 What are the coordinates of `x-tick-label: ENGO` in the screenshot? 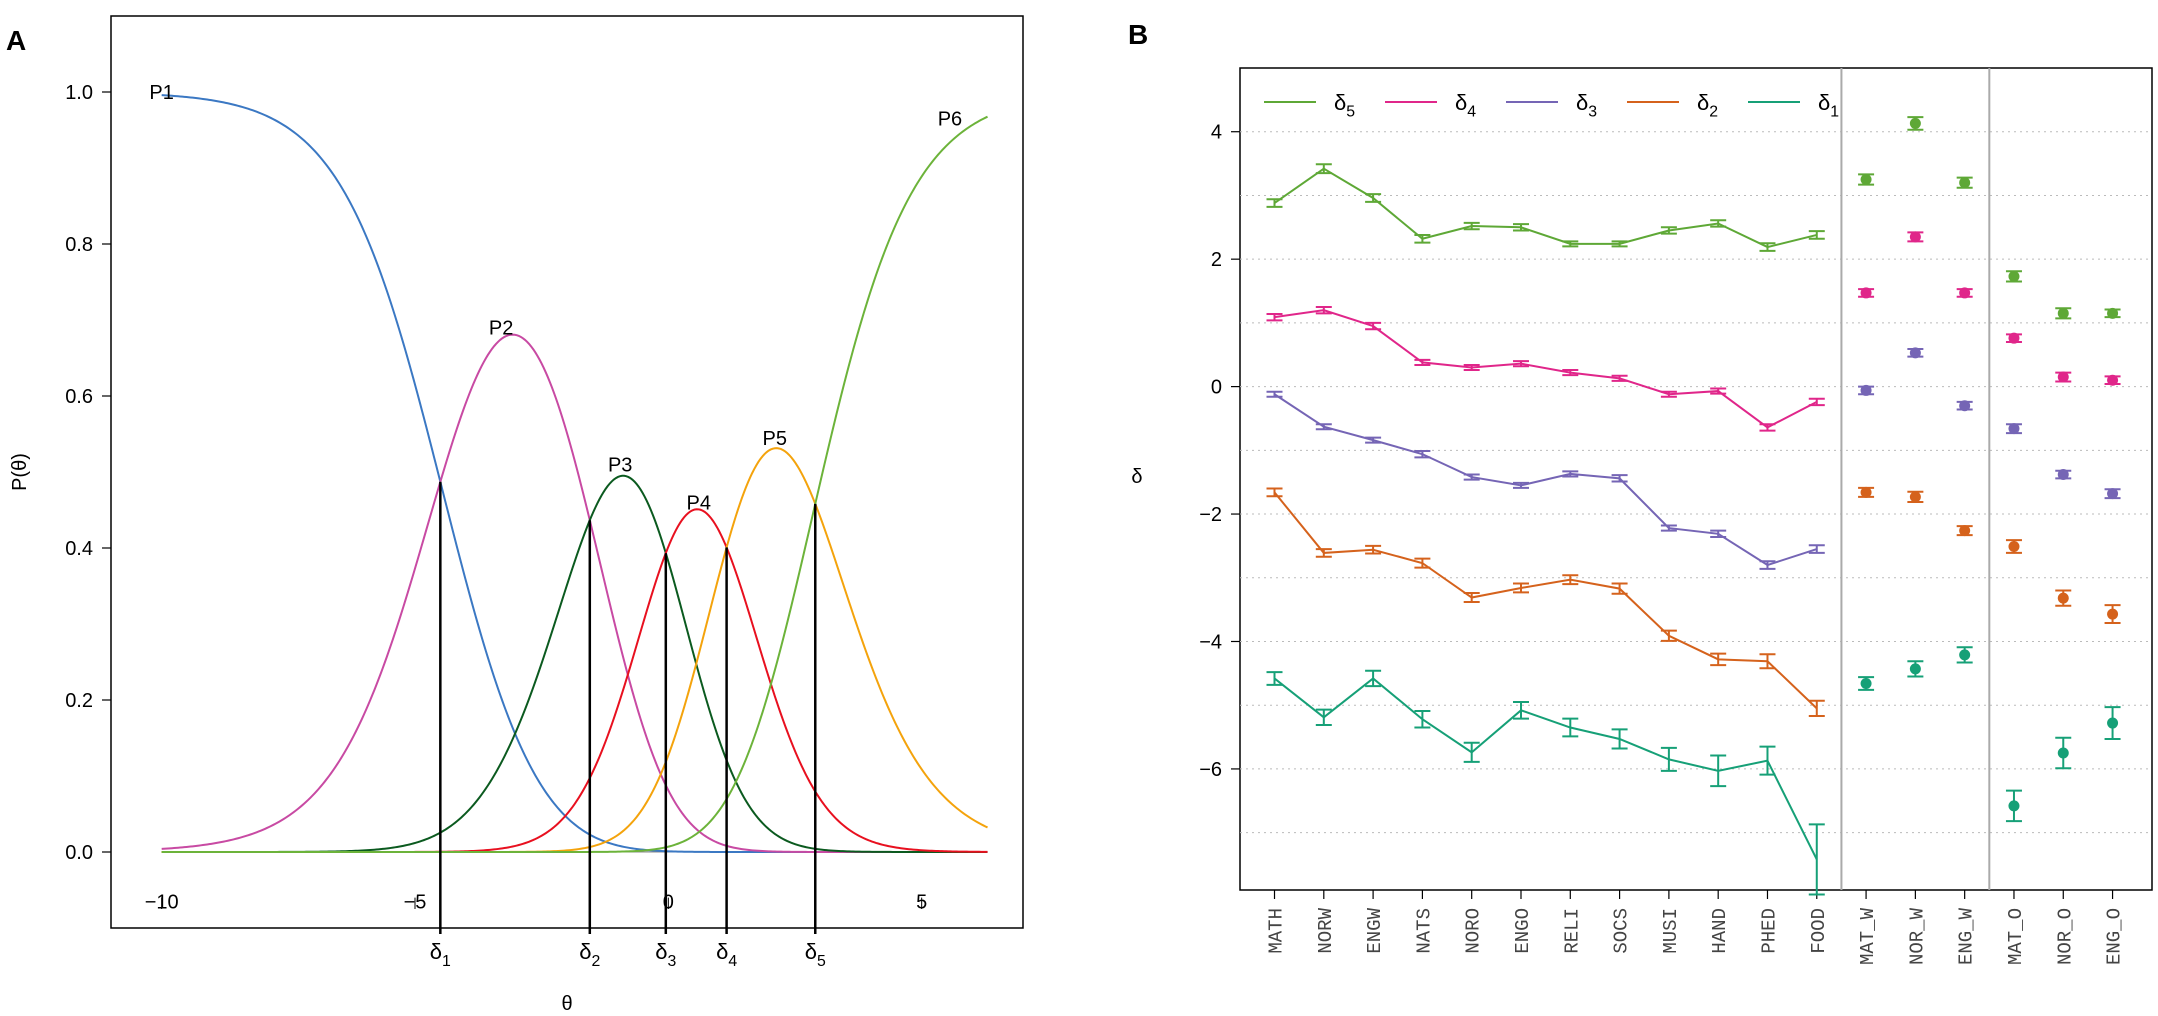 It's located at (1523, 931).